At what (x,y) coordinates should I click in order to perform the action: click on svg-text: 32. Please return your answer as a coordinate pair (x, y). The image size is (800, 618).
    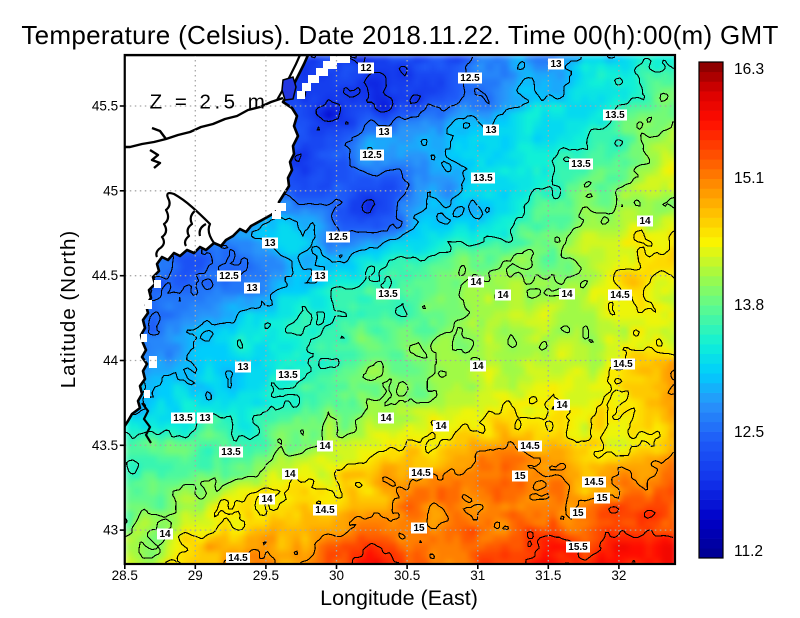
    Looking at the image, I should click on (618, 575).